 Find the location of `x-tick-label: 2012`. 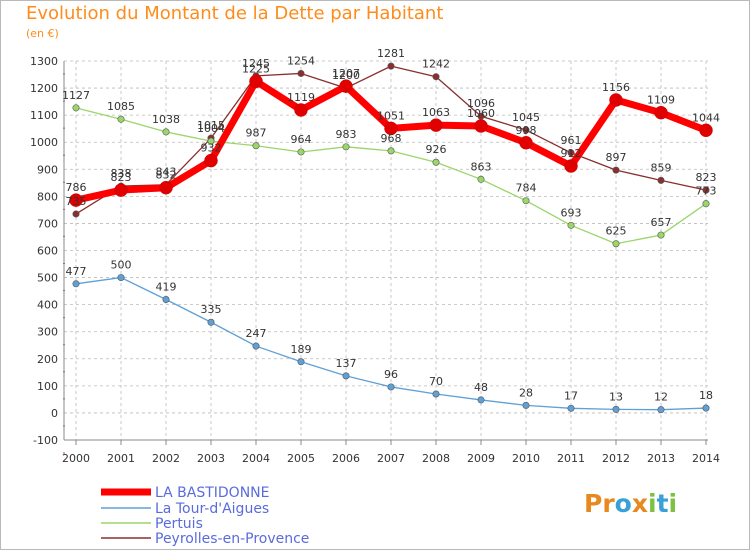

x-tick-label: 2012 is located at coordinates (616, 458).